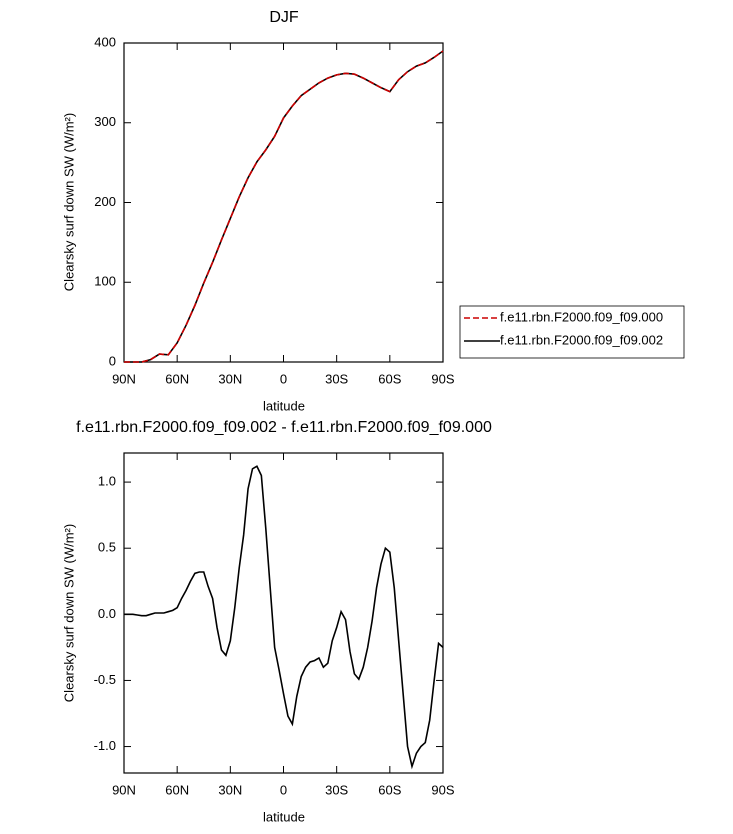 Image resolution: width=733 pixels, height=834 pixels. Describe the element at coordinates (105, 745) in the screenshot. I see `y-tick-label: -1.0` at that location.